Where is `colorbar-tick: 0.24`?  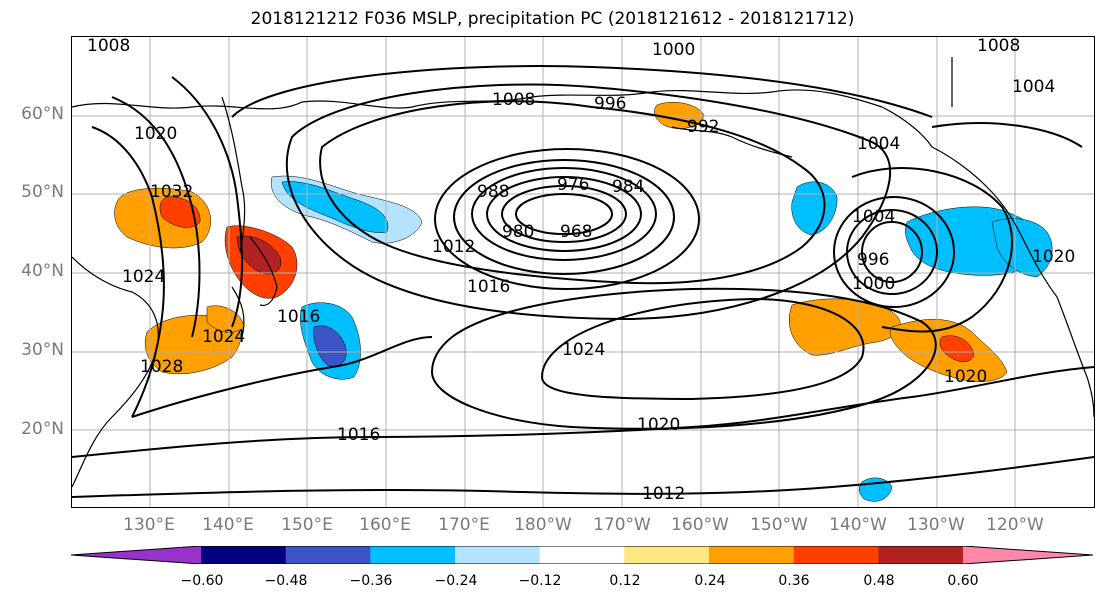 colorbar-tick: 0.24 is located at coordinates (710, 581).